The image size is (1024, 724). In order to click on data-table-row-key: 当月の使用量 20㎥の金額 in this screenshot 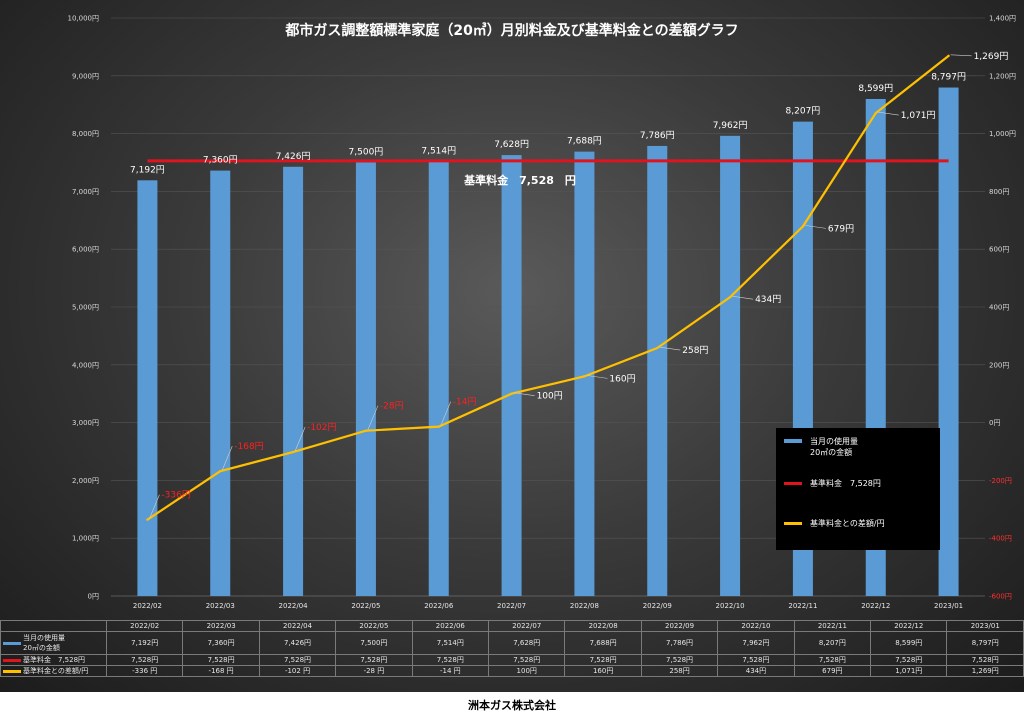, I will do `click(53, 643)`.